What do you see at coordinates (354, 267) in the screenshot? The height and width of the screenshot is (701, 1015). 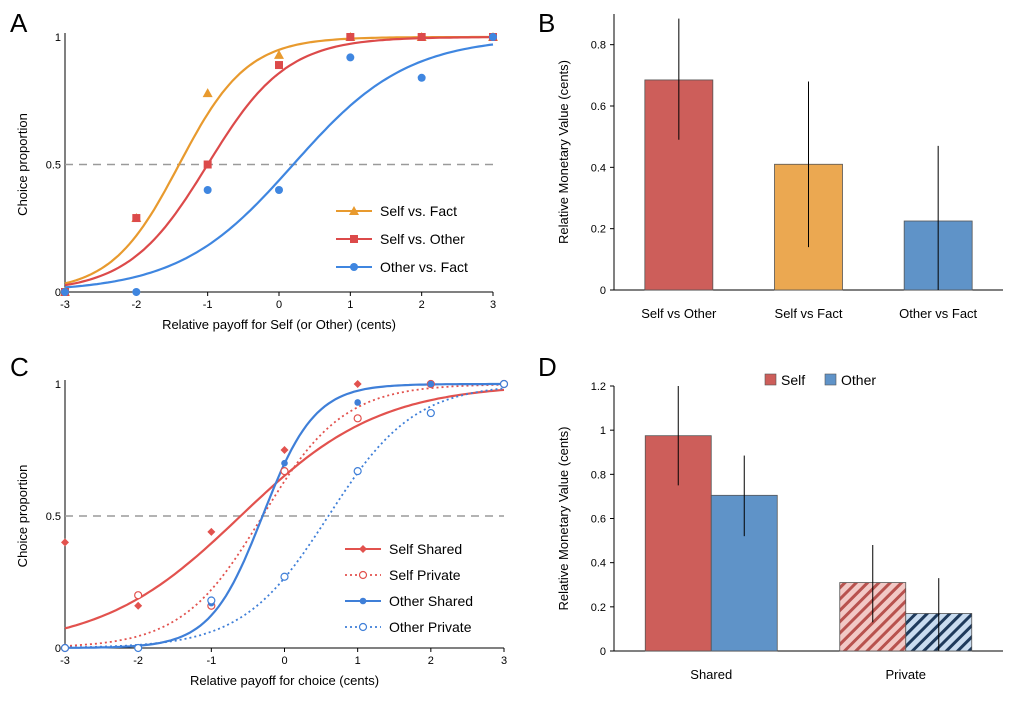 I see `legend-marker-other-vs-fact` at bounding box center [354, 267].